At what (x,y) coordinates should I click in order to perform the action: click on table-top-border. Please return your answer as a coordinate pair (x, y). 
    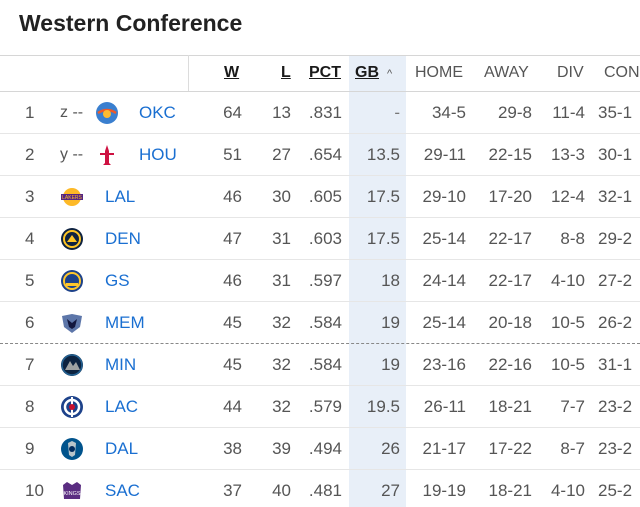
    Looking at the image, I should click on (320, 55).